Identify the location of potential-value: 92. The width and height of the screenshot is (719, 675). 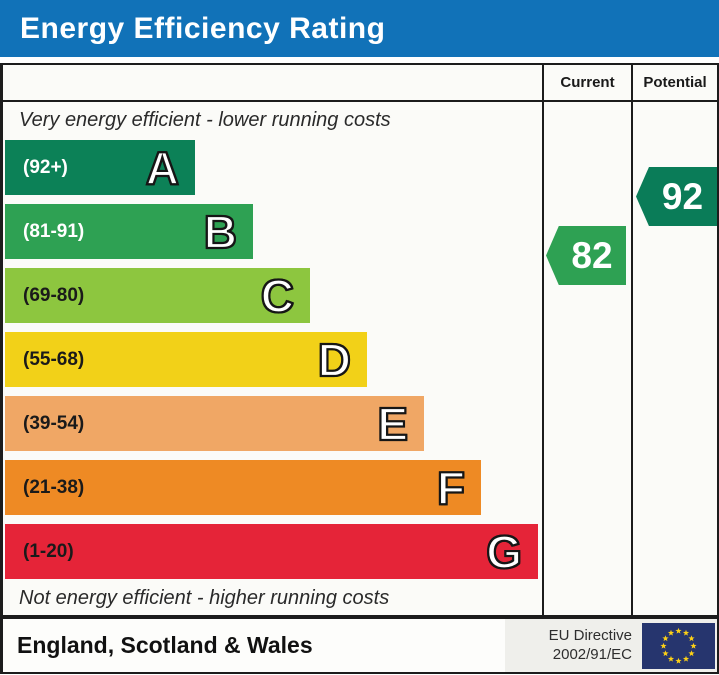
(682, 196).